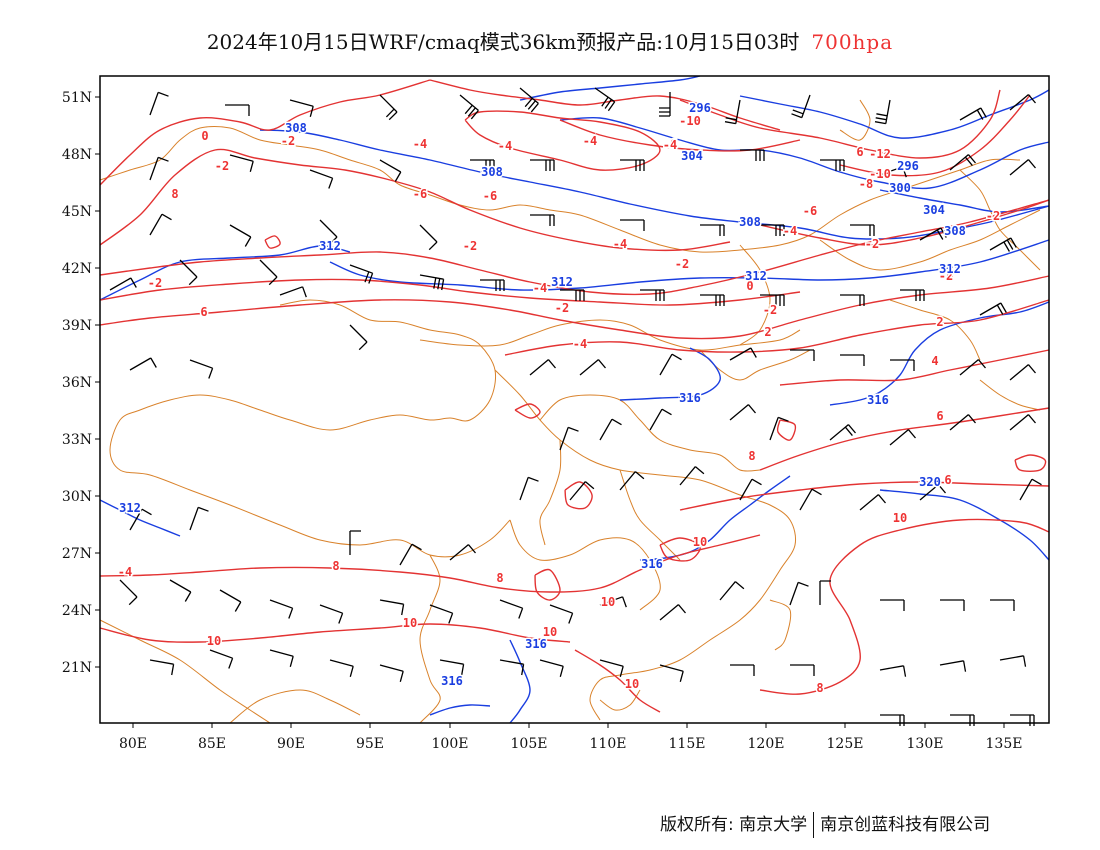  What do you see at coordinates (845, 744) in the screenshot?
I see `lon-tick-label: 125E` at bounding box center [845, 744].